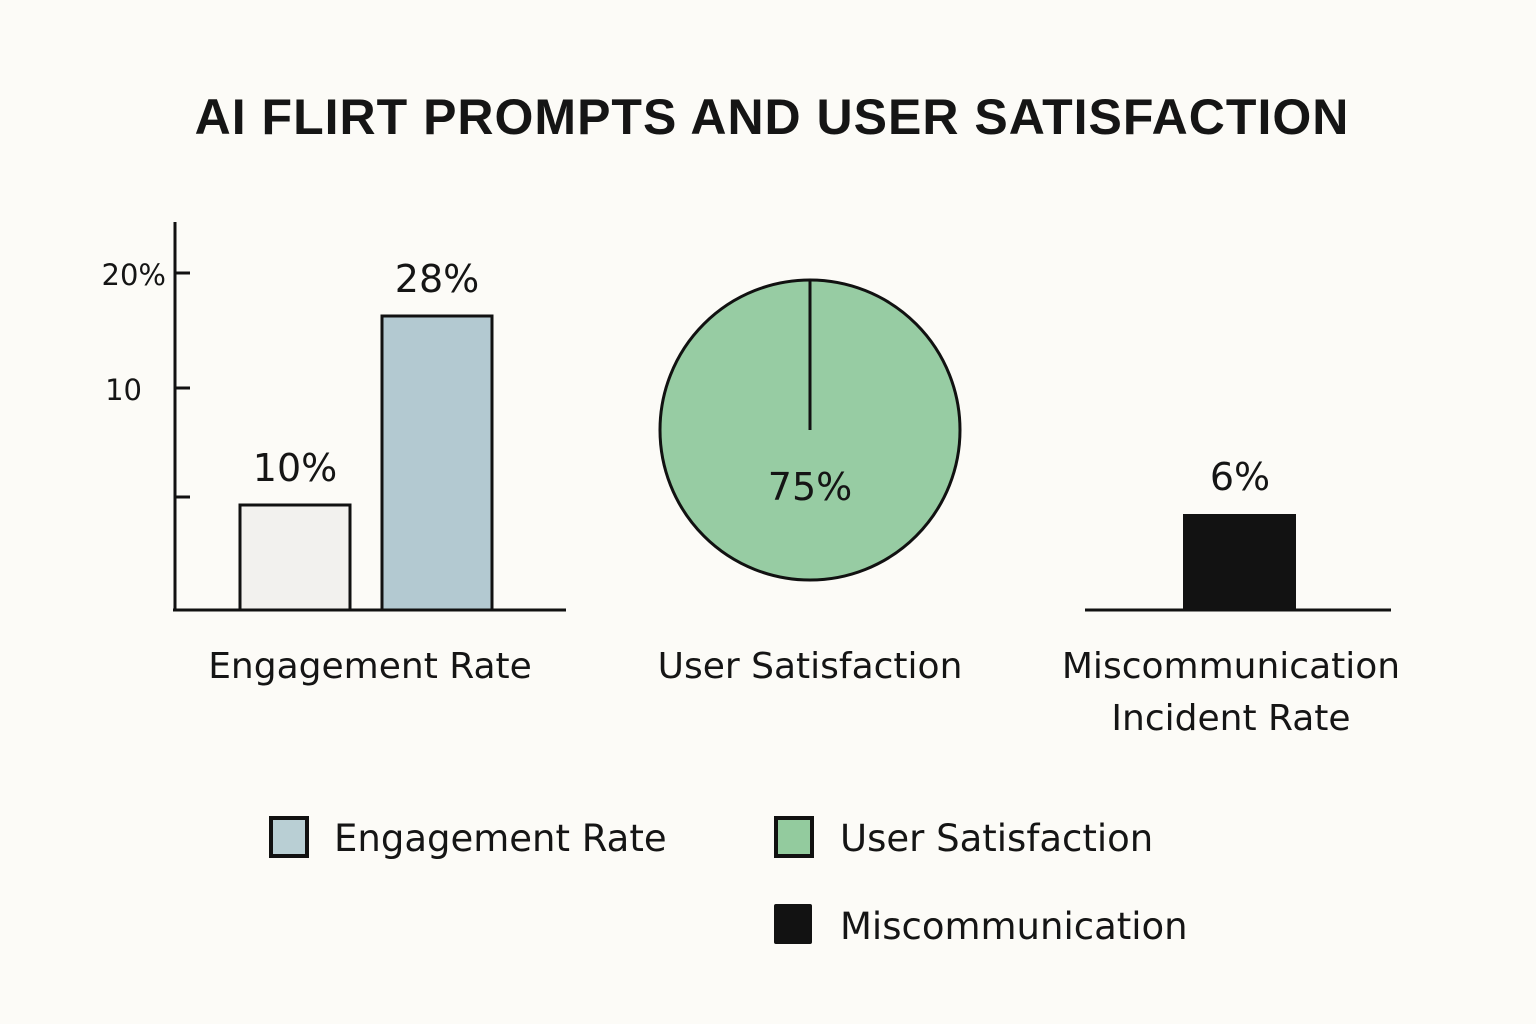 The height and width of the screenshot is (1024, 1536). Describe the element at coordinates (1240, 477) in the screenshot. I see `data-label: 6%` at that location.